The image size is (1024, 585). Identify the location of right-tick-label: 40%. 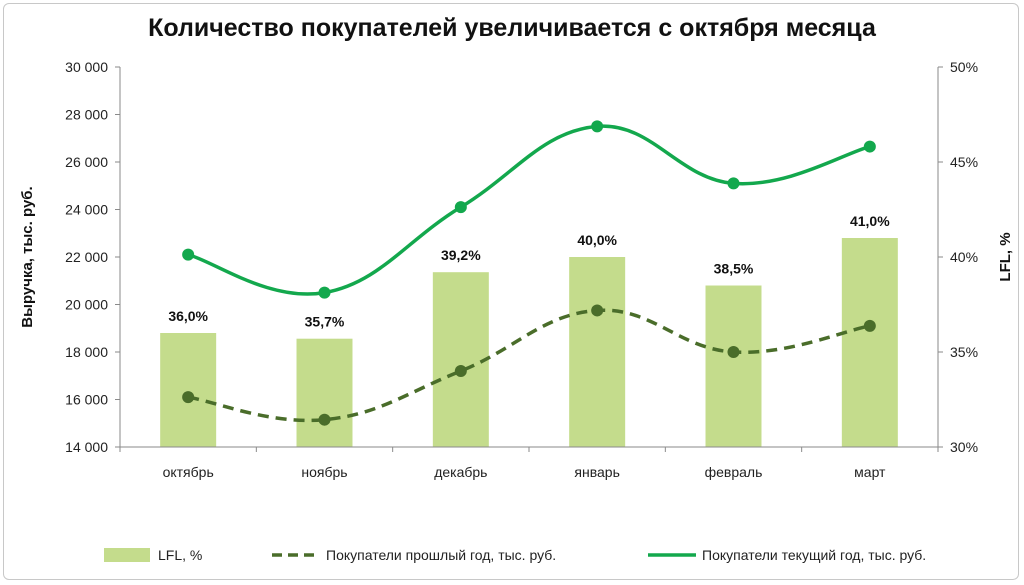
(964, 257).